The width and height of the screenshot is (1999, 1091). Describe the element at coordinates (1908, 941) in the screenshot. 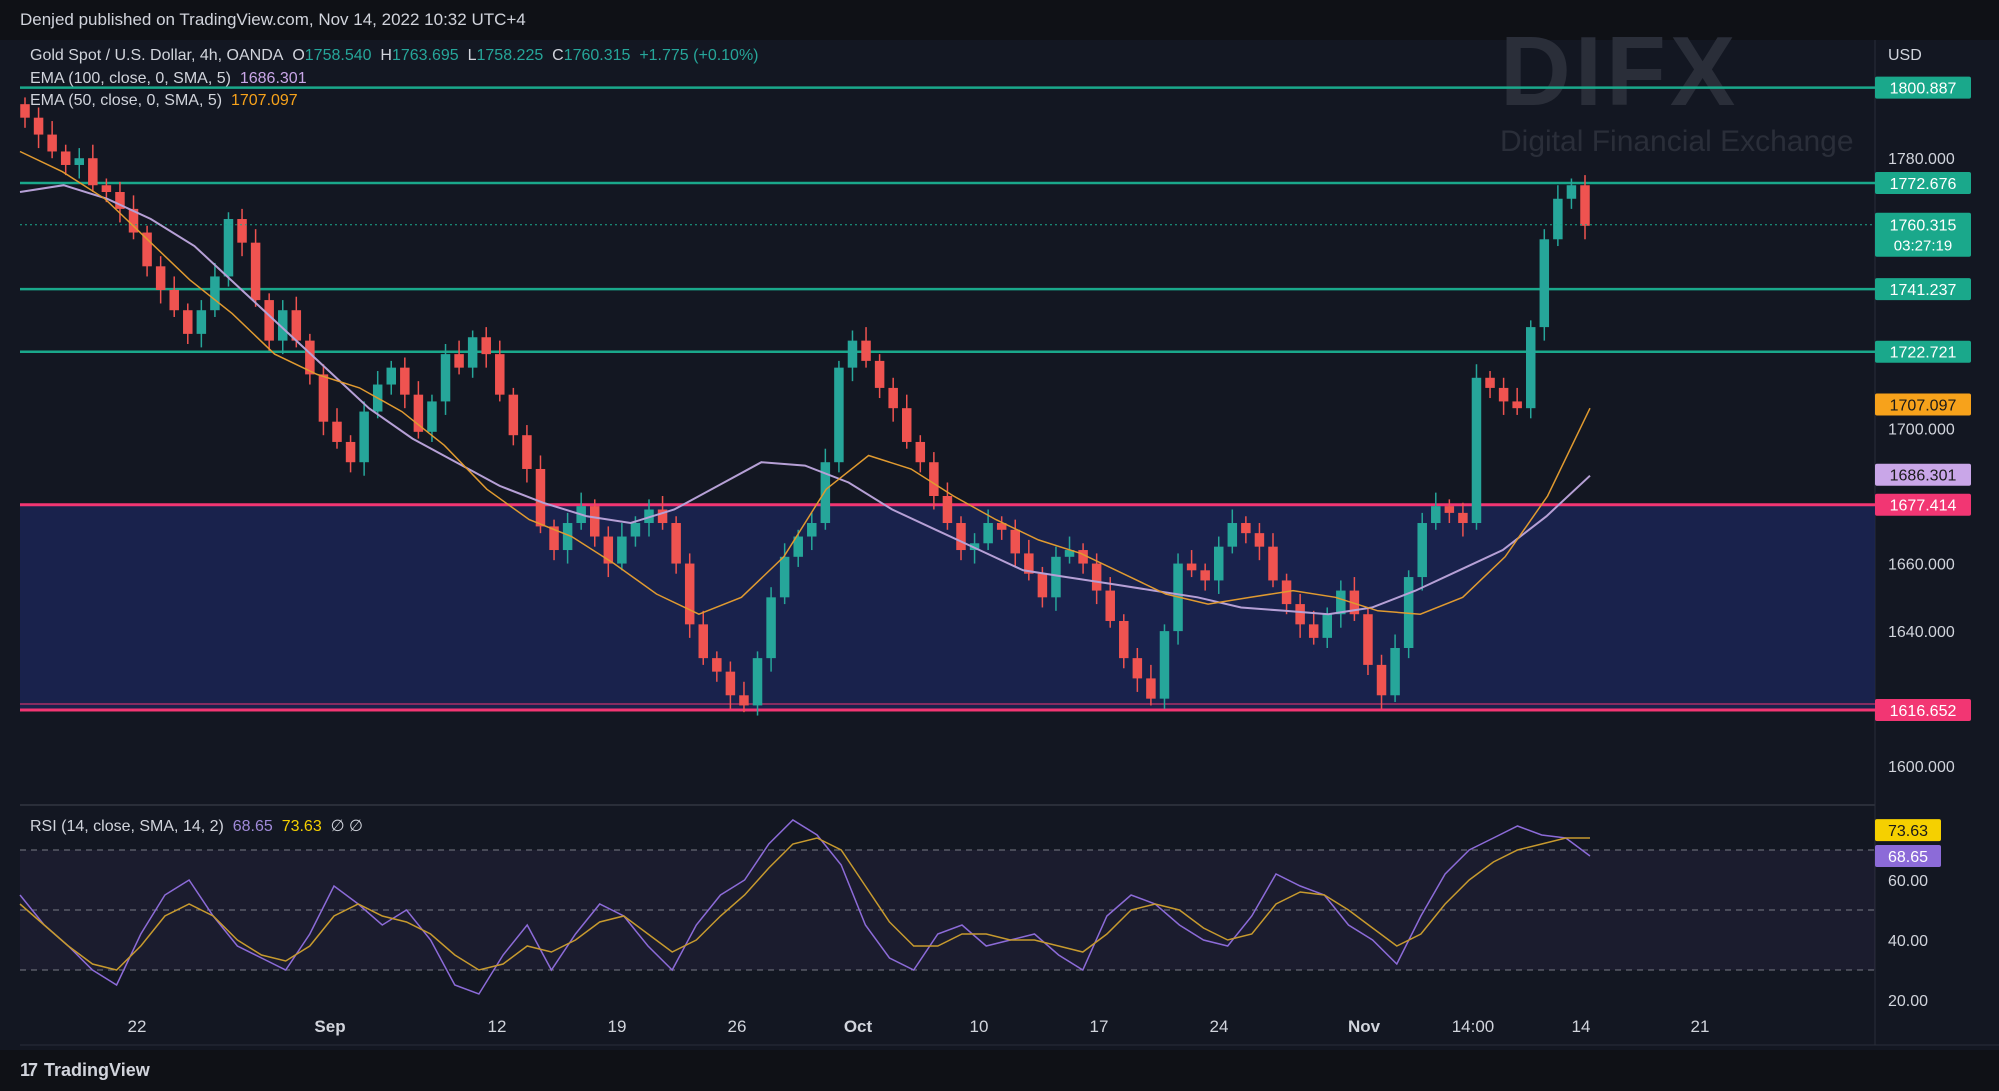

I see `rsi-tick-label: 40.00` at that location.